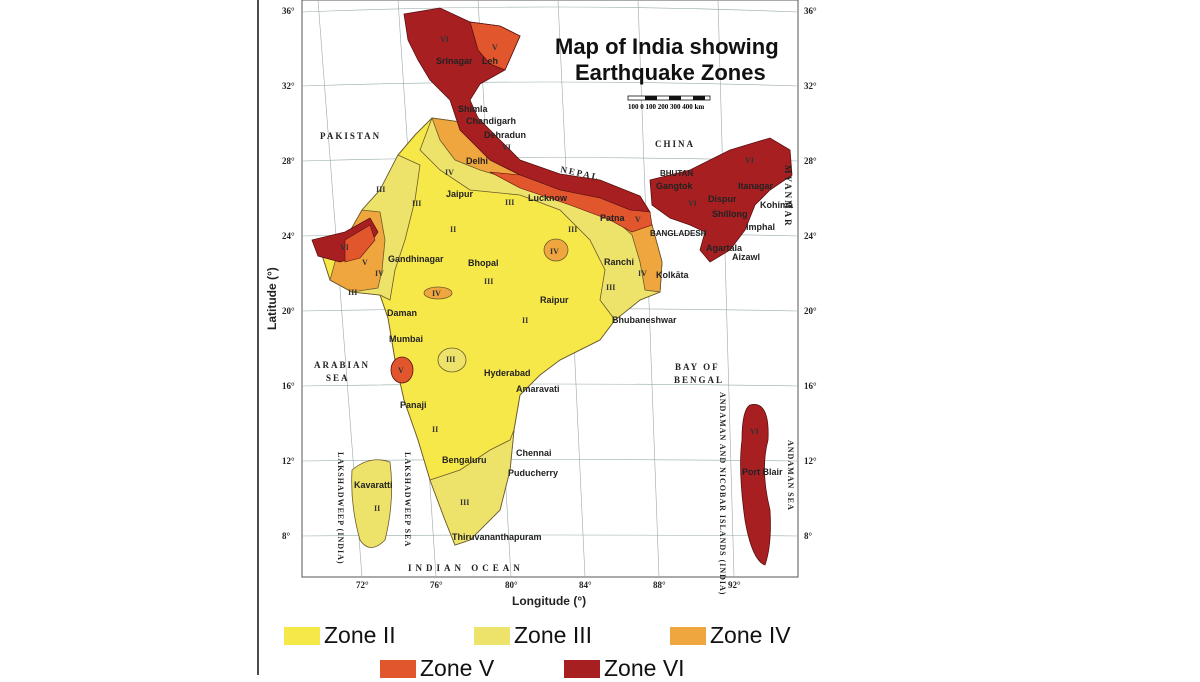 This screenshot has width=1200, height=682. I want to click on legend-label: Zone II, so click(360, 635).